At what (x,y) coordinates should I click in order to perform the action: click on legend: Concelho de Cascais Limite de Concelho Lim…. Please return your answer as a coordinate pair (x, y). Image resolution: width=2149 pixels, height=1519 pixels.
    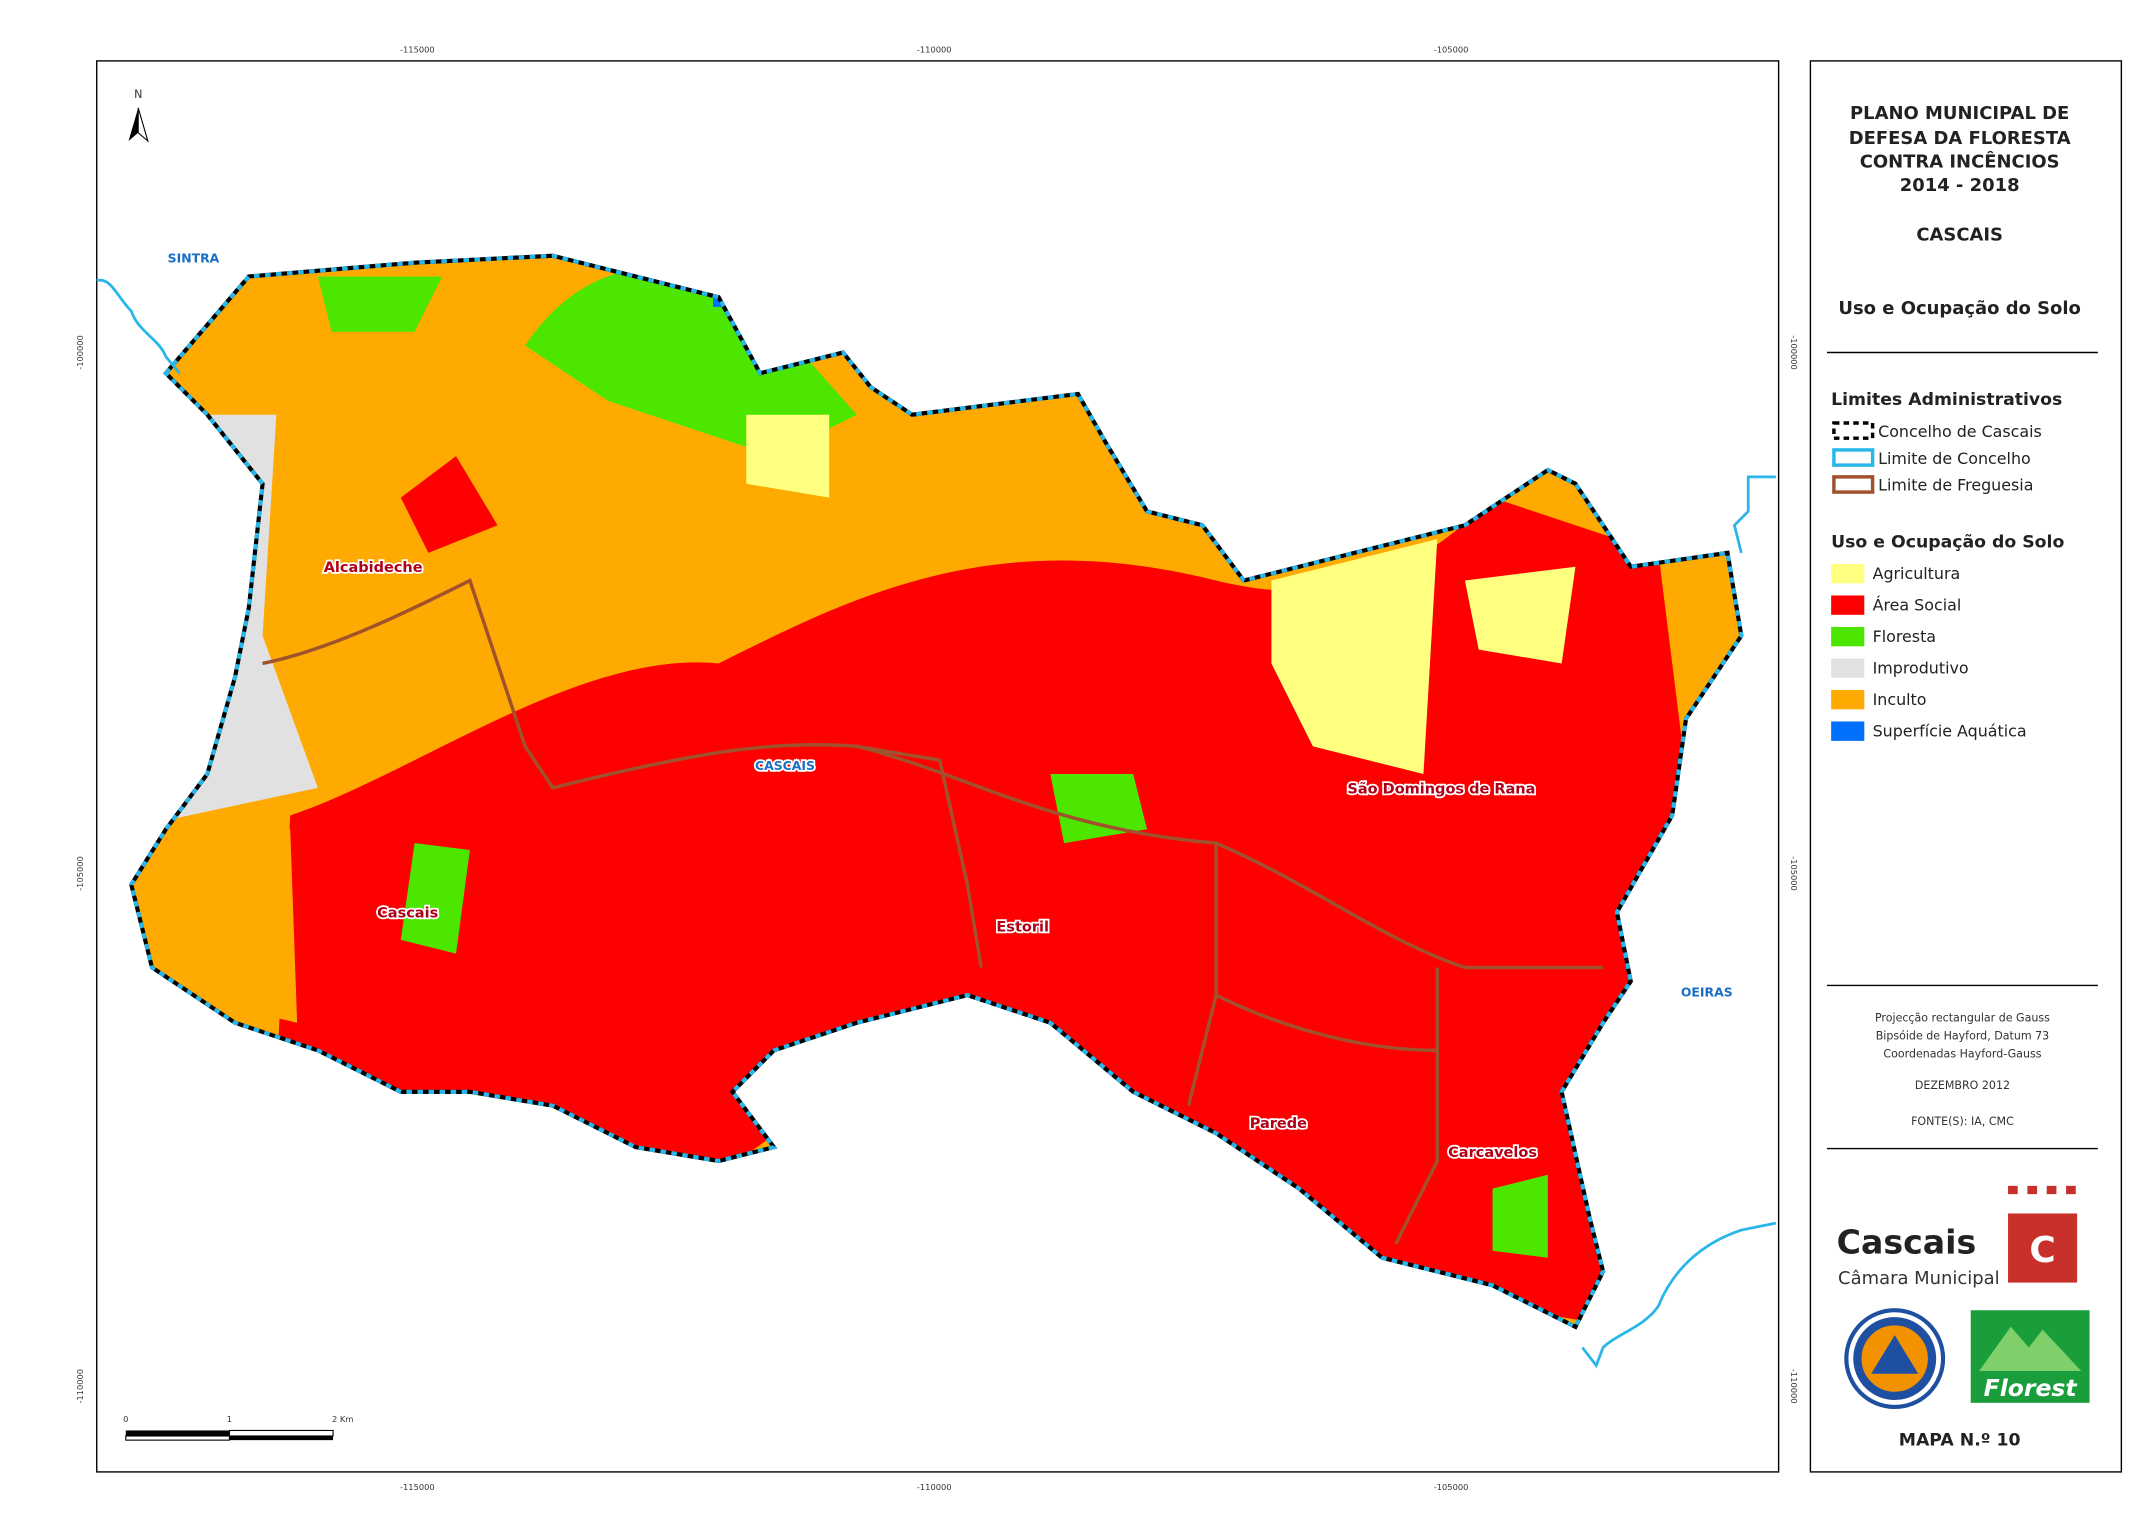
    Looking at the image, I should click on (1936, 581).